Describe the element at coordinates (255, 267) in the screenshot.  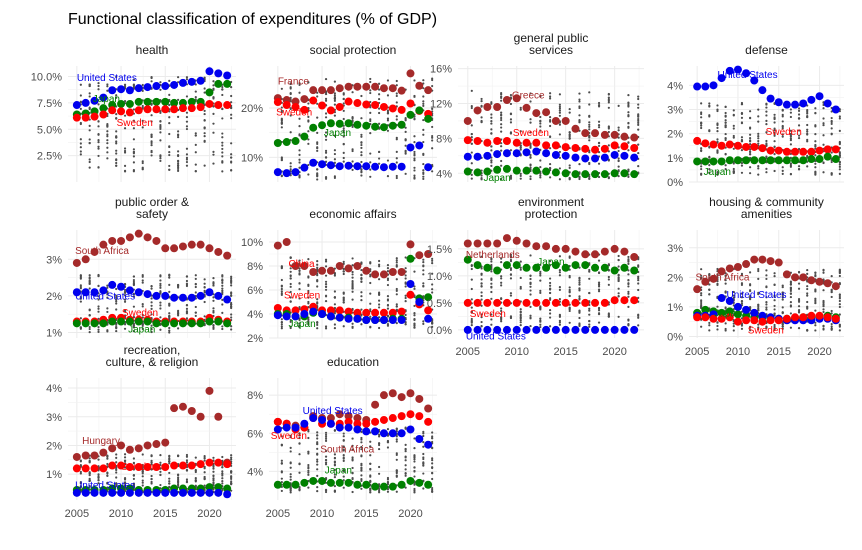
I see `y-tick-label: 8%` at that location.